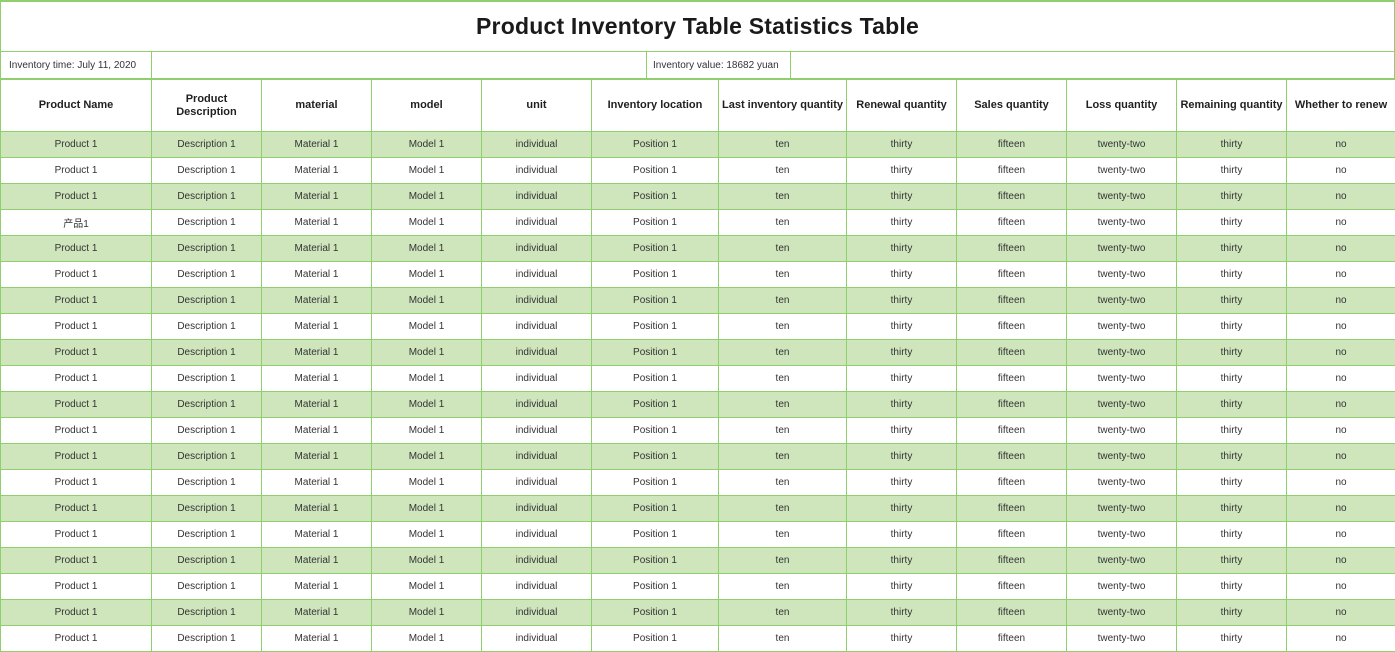 The image size is (1395, 652). I want to click on column-header: Product Description, so click(206, 105).